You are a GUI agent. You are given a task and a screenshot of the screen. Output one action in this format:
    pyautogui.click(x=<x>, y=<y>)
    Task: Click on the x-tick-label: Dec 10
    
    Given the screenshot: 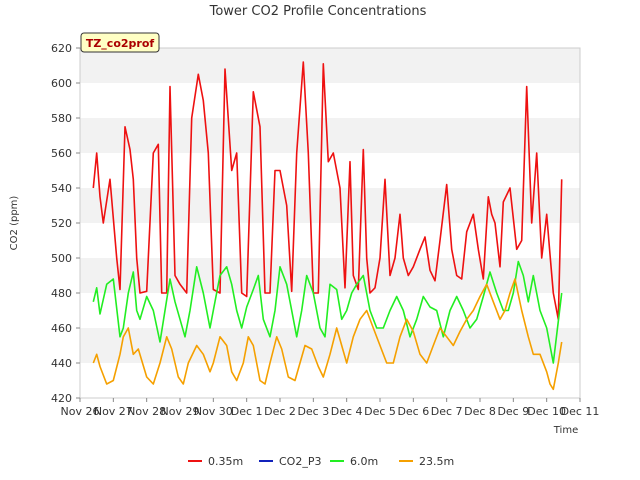 What is the action you would take?
    pyautogui.click(x=546, y=411)
    